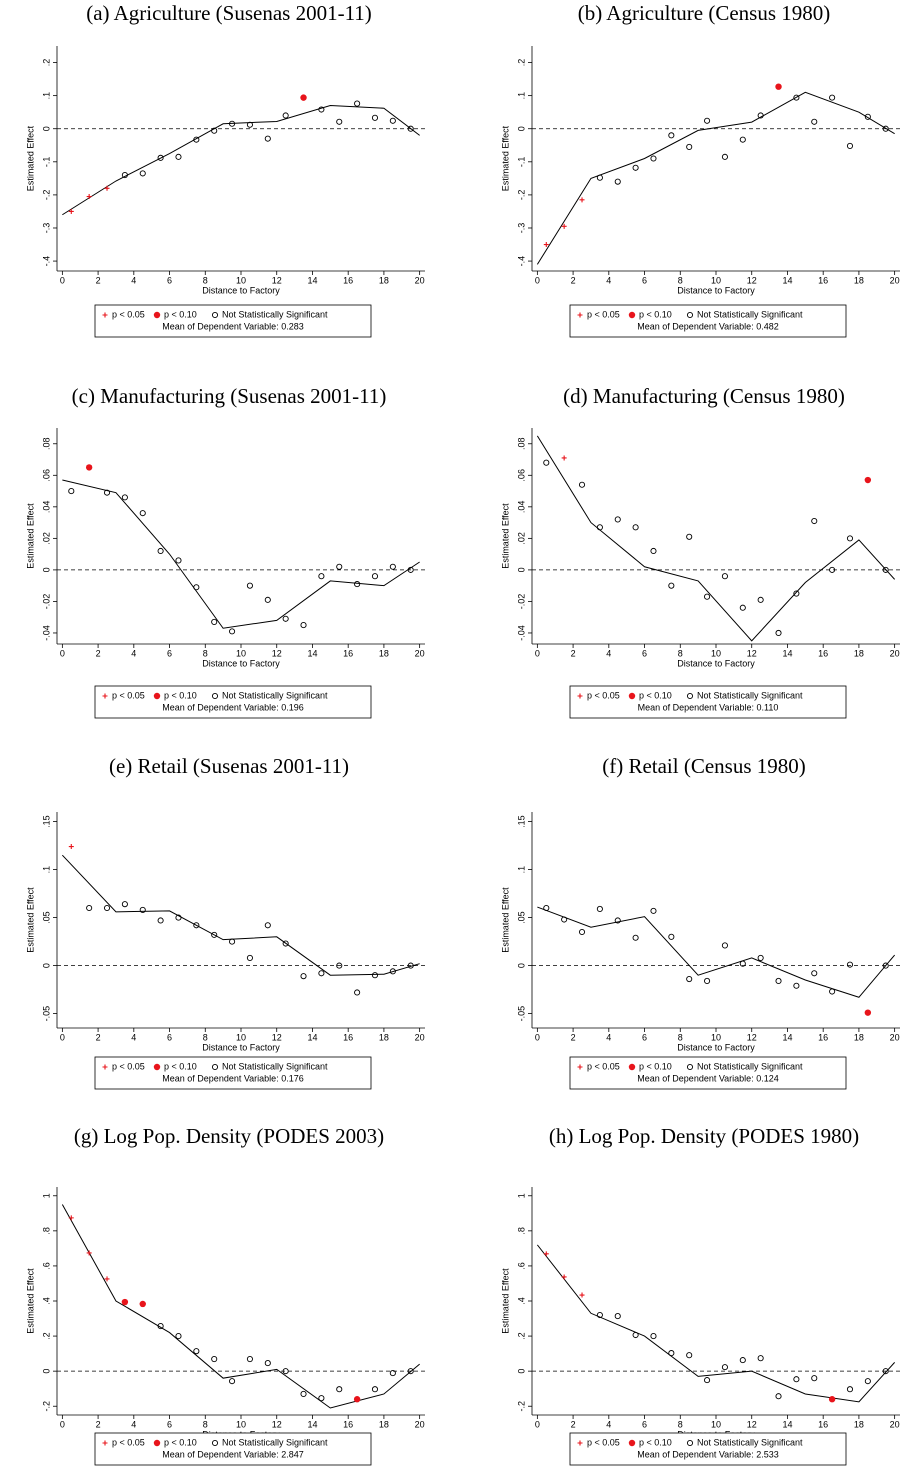 The image size is (916, 1475). I want to click on legend-note: Mean of Dependent Variable: 0.283, so click(232, 326).